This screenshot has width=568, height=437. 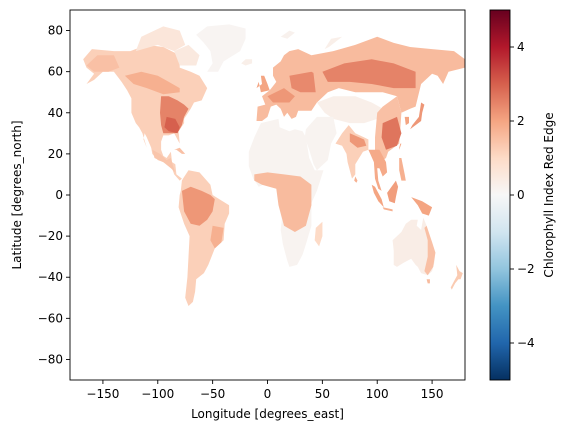 What do you see at coordinates (50, 277) in the screenshot?
I see `y-tick-label: −40` at bounding box center [50, 277].